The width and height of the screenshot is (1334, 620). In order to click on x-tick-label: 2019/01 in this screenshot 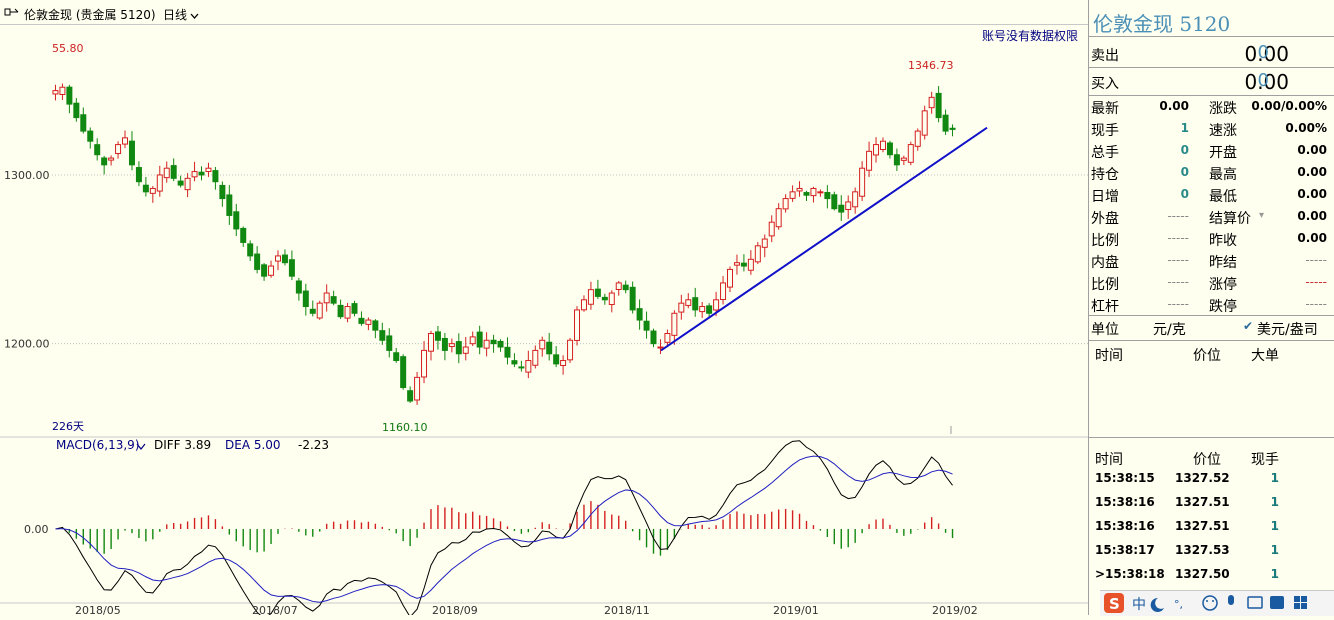, I will do `click(796, 609)`.